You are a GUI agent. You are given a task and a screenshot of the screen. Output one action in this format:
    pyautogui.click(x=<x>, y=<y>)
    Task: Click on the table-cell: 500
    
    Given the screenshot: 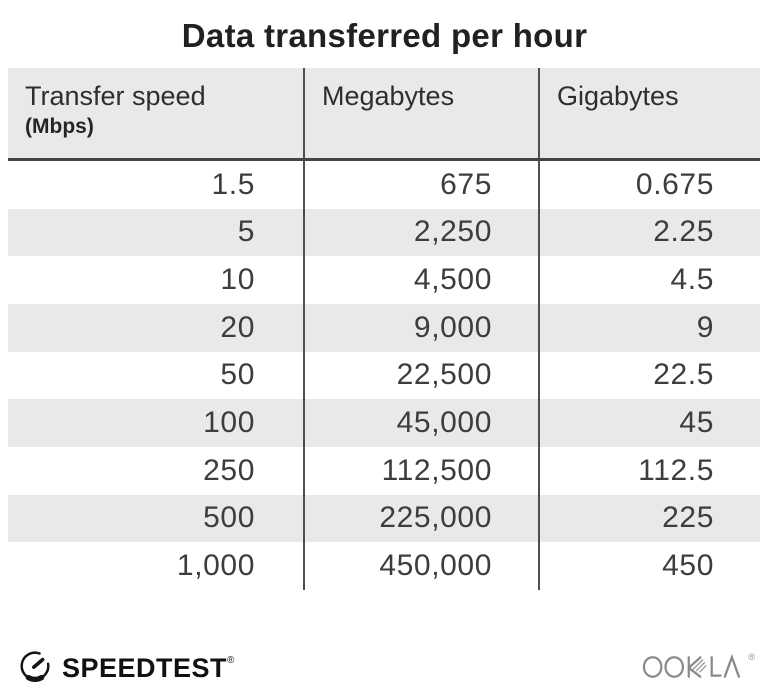 What is the action you would take?
    pyautogui.click(x=229, y=518)
    